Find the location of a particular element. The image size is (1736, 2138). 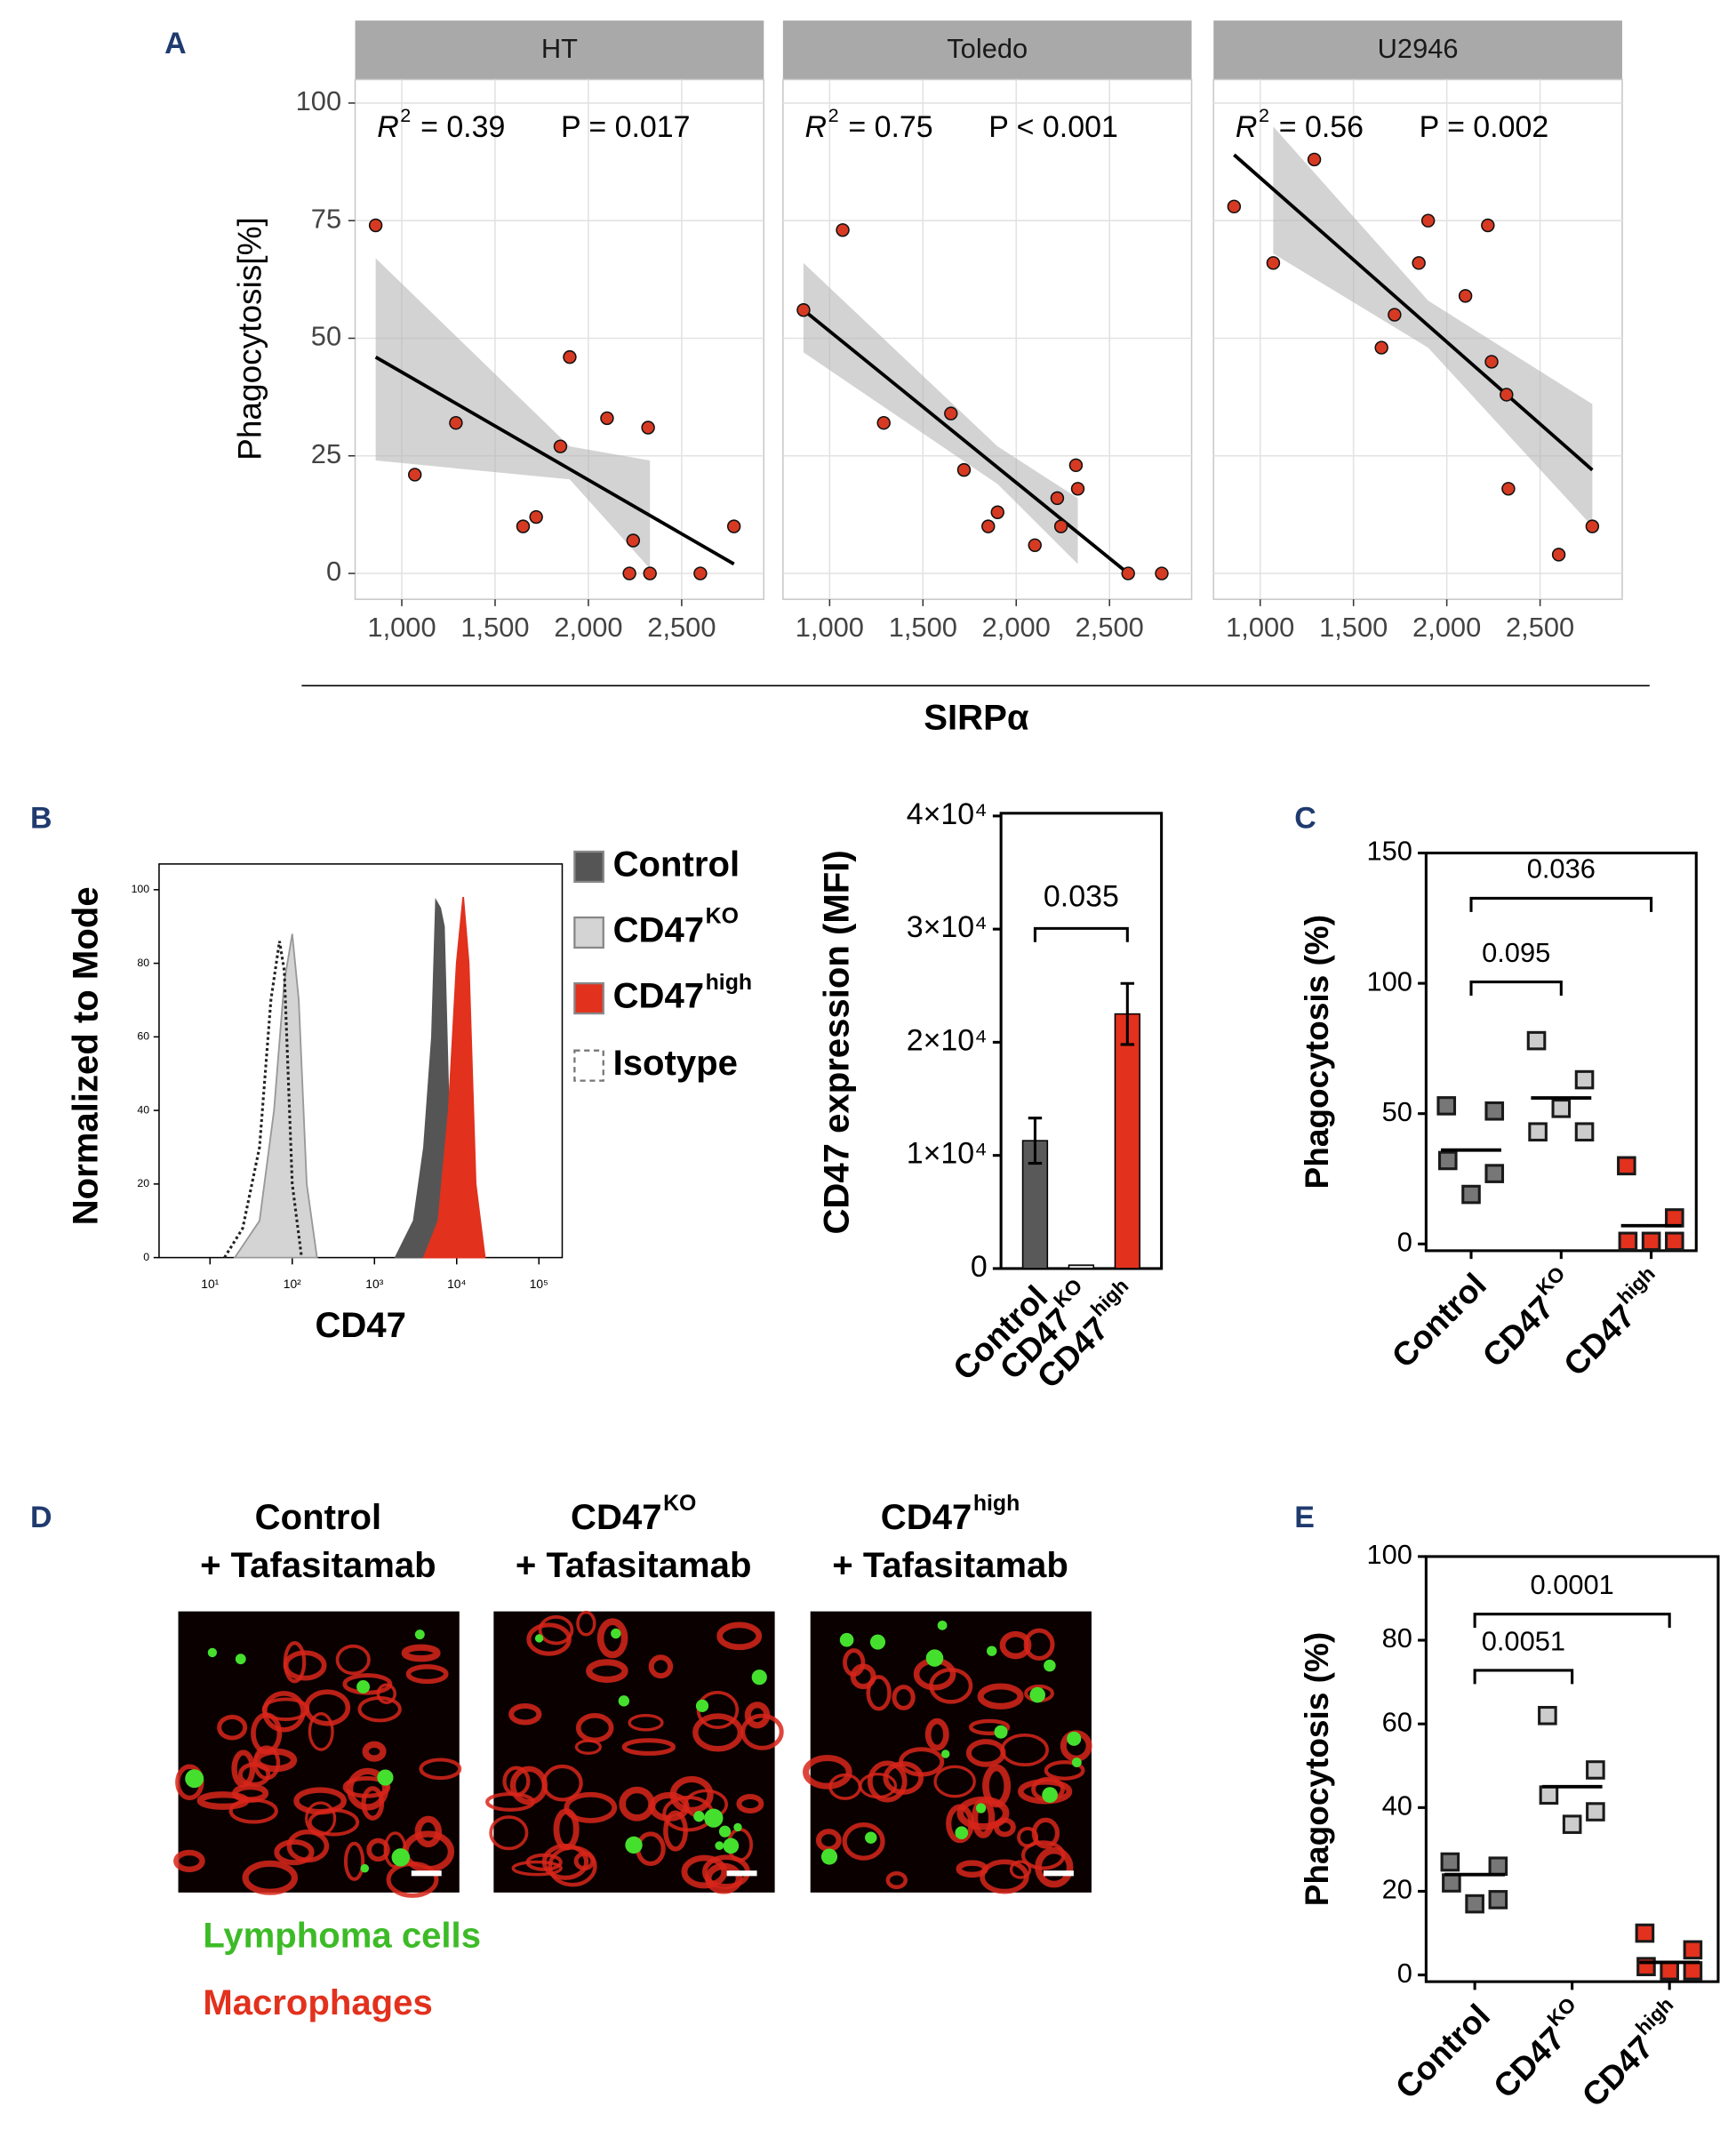

x-tick-label-group: Control is located at coordinates (1442, 2051).